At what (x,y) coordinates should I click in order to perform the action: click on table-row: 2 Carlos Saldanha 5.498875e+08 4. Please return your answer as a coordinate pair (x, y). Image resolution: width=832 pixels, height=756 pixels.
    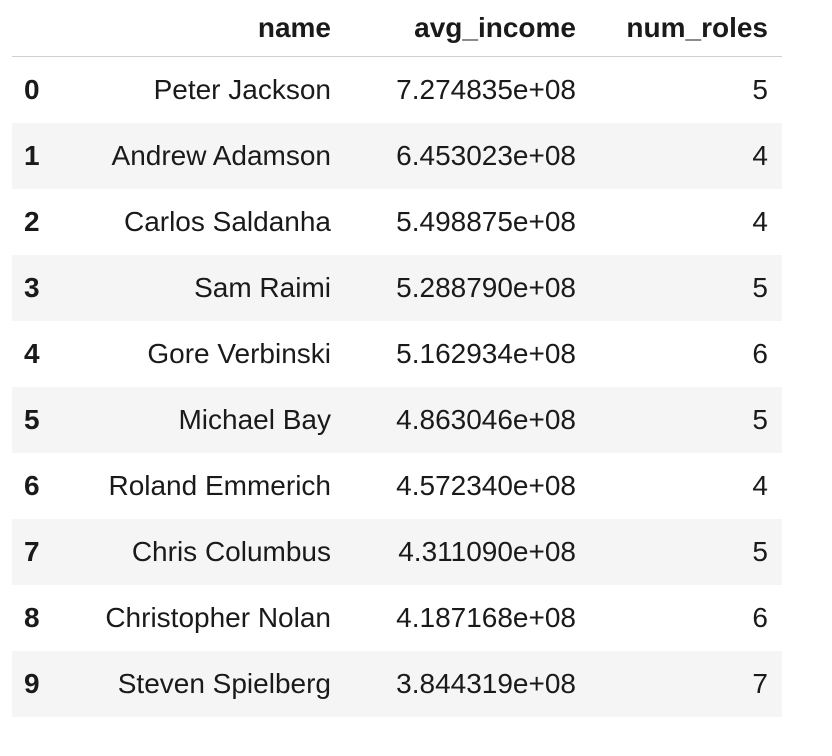
    Looking at the image, I should click on (397, 222).